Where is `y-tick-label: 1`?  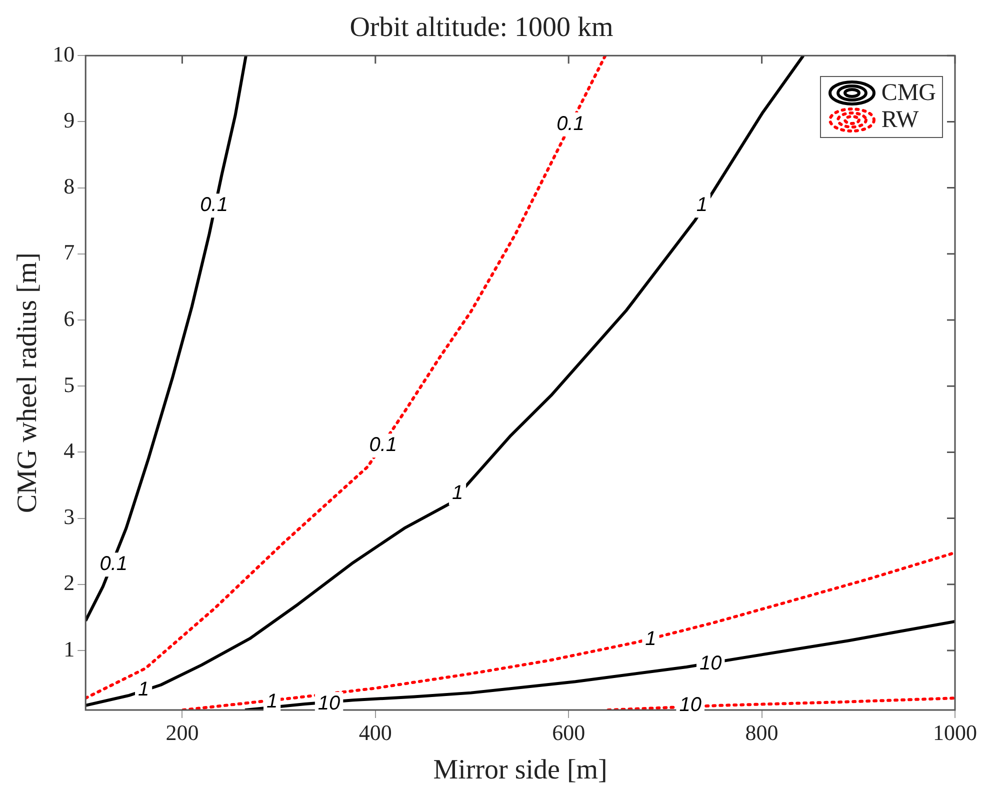
y-tick-label: 1 is located at coordinates (69, 649).